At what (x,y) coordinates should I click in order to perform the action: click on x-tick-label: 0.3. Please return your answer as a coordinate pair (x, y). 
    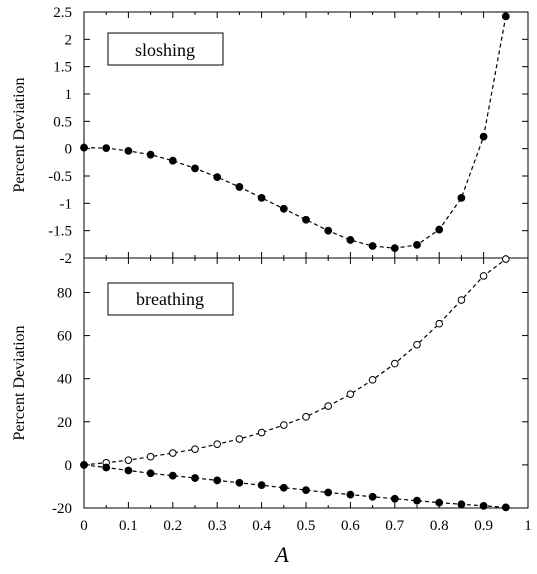
    Looking at the image, I should click on (217, 526).